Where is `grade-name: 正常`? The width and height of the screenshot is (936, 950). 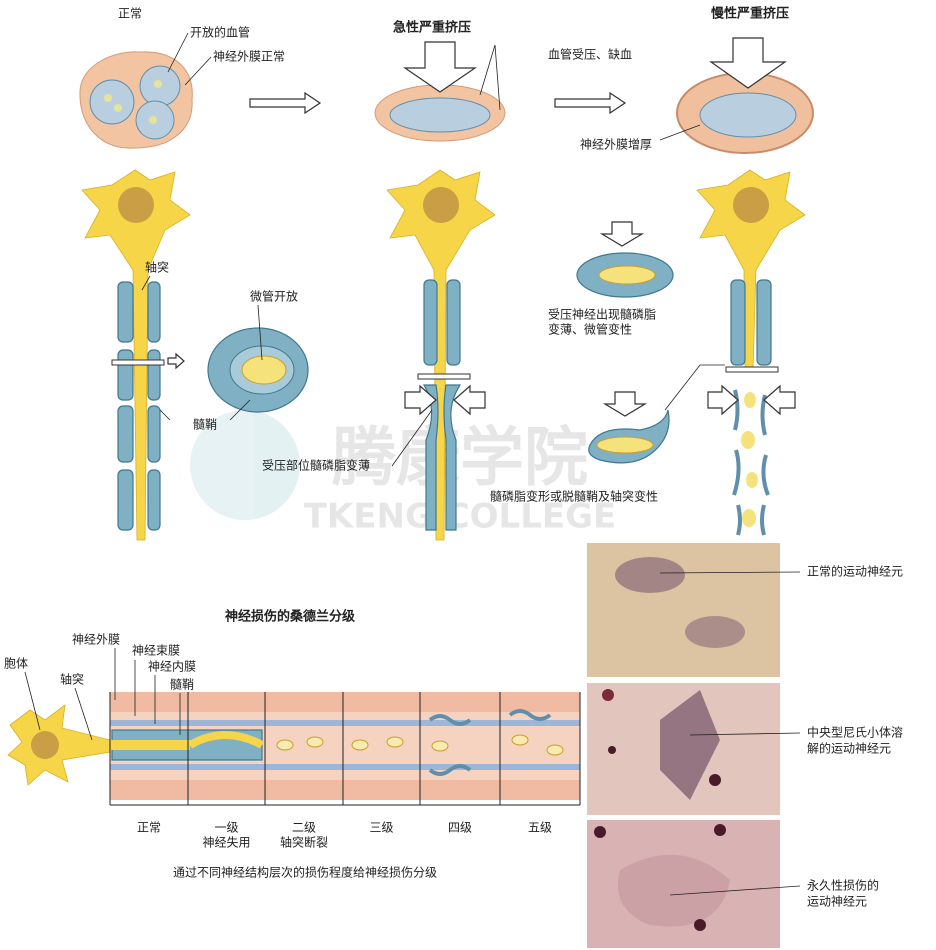 grade-name: 正常 is located at coordinates (149, 828).